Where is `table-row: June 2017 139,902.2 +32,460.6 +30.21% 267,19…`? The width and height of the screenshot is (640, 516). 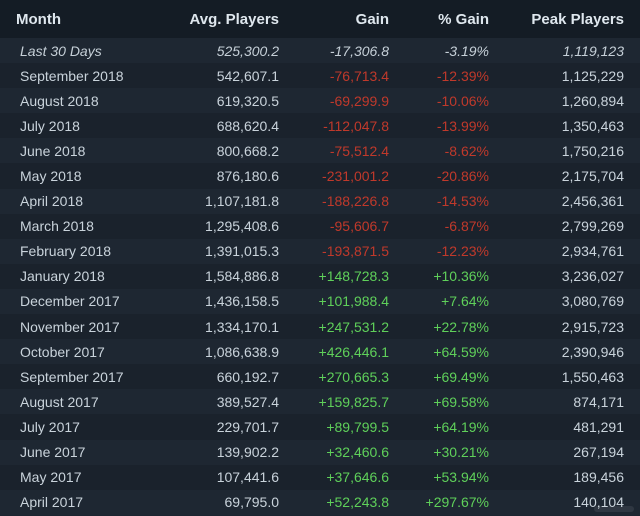
table-row: June 2017 139,902.2 +32,460.6 +30.21% 267,19… is located at coordinates (320, 452).